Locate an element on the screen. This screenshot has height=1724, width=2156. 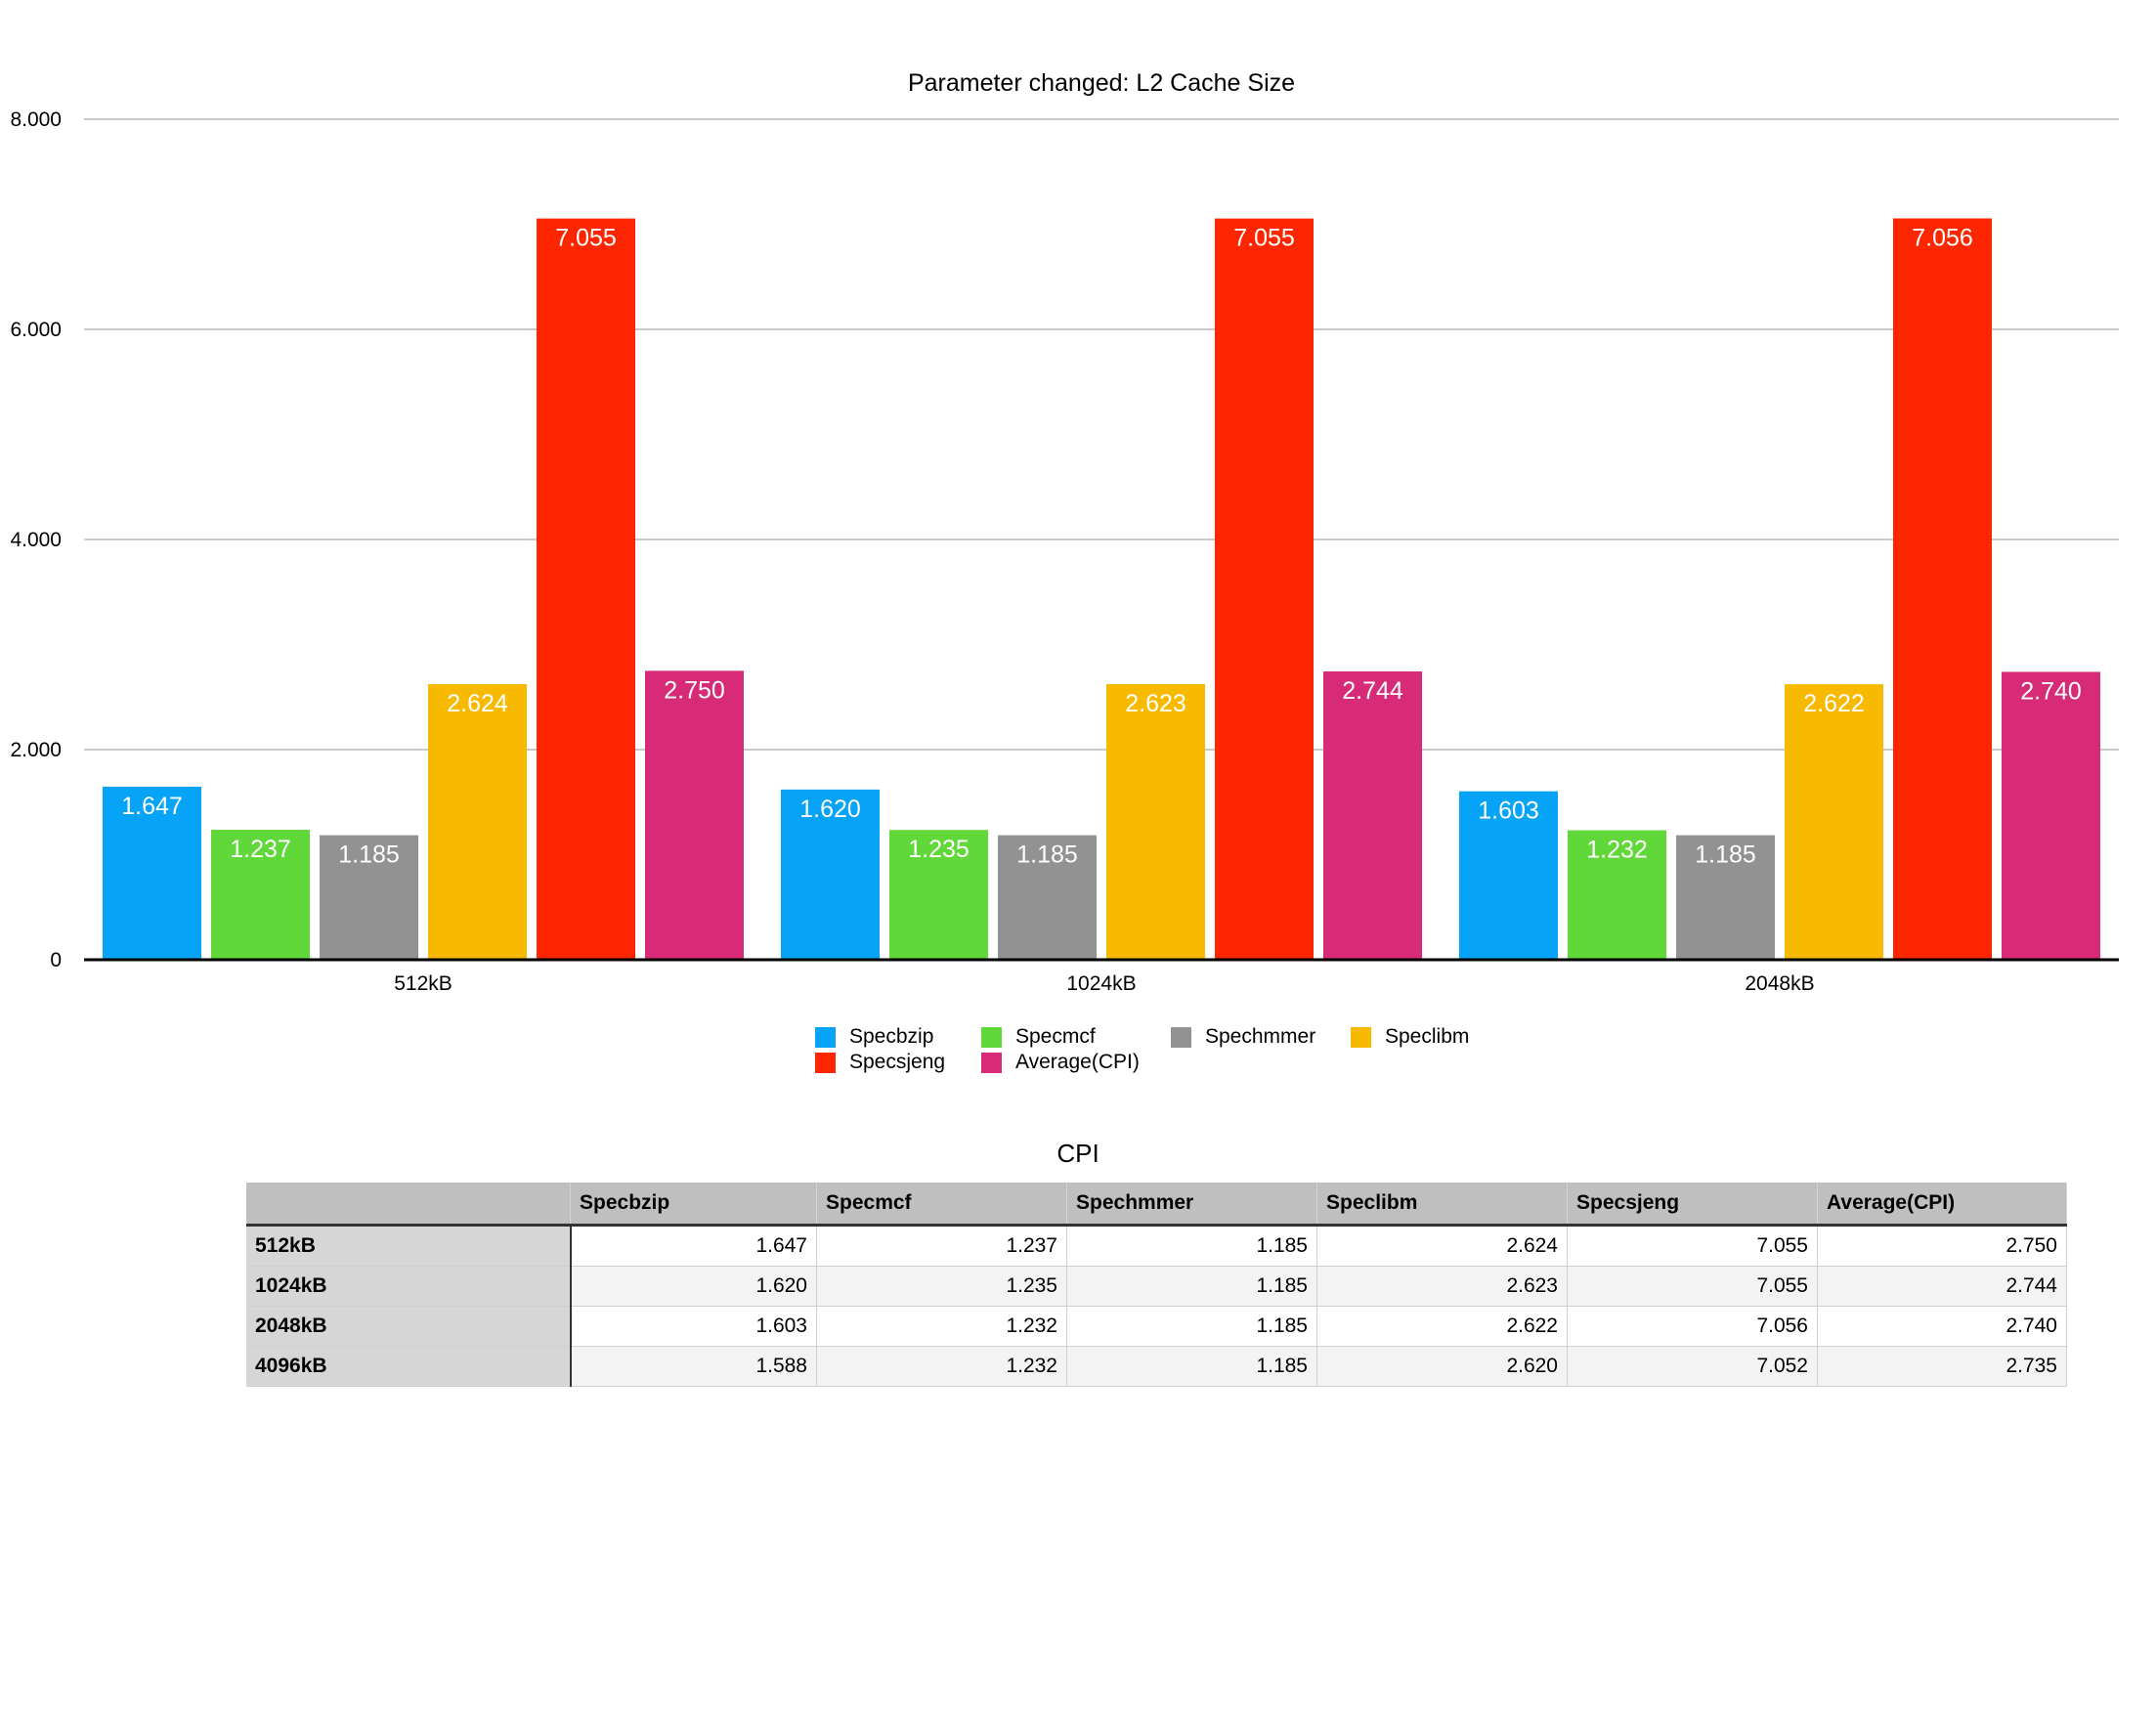
legend-item: Spechmmer is located at coordinates (1261, 1037).